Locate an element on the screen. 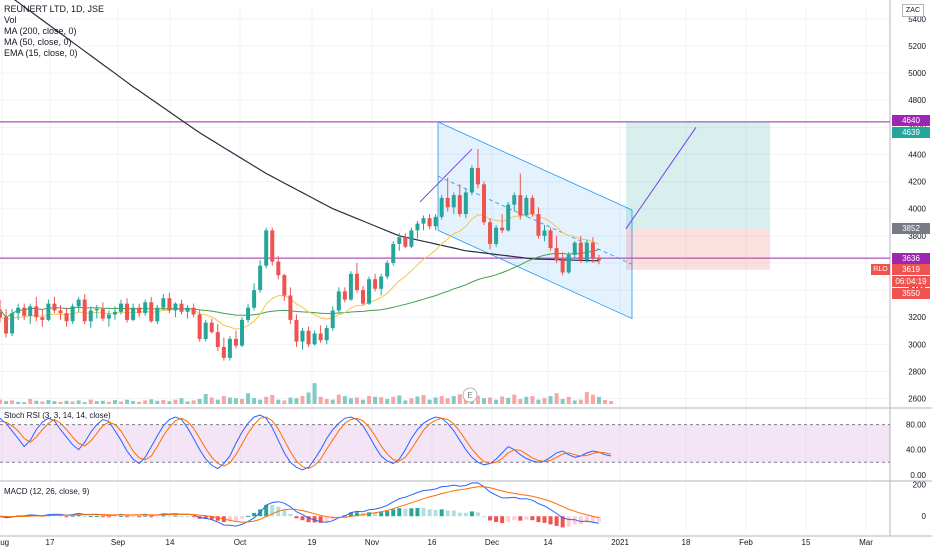  price-tick-label: 4800 is located at coordinates (917, 100).